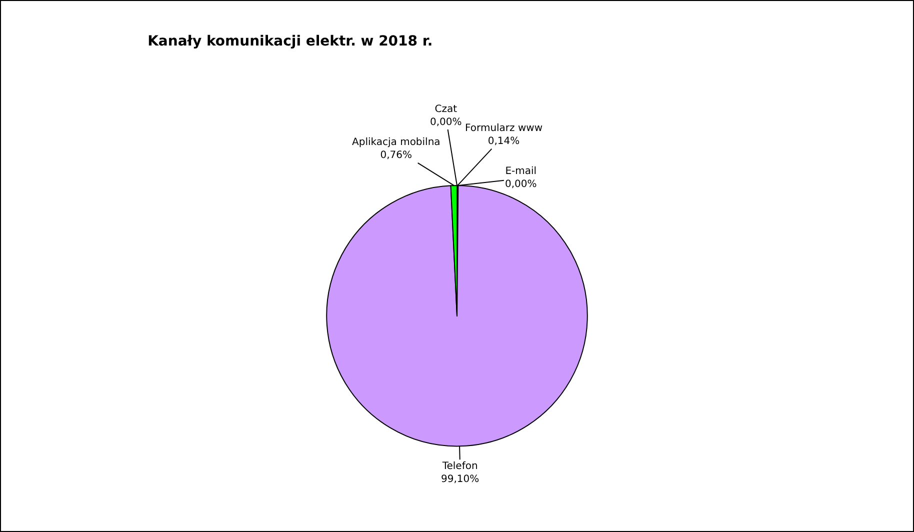 Image resolution: width=914 pixels, height=532 pixels. I want to click on slice-label: Formularz www, so click(504, 128).